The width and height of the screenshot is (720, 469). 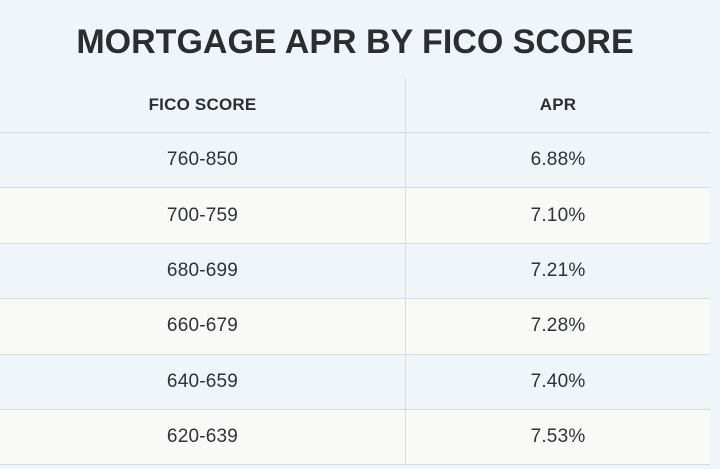 I want to click on fico-range-cell: 700-759, so click(x=202, y=215).